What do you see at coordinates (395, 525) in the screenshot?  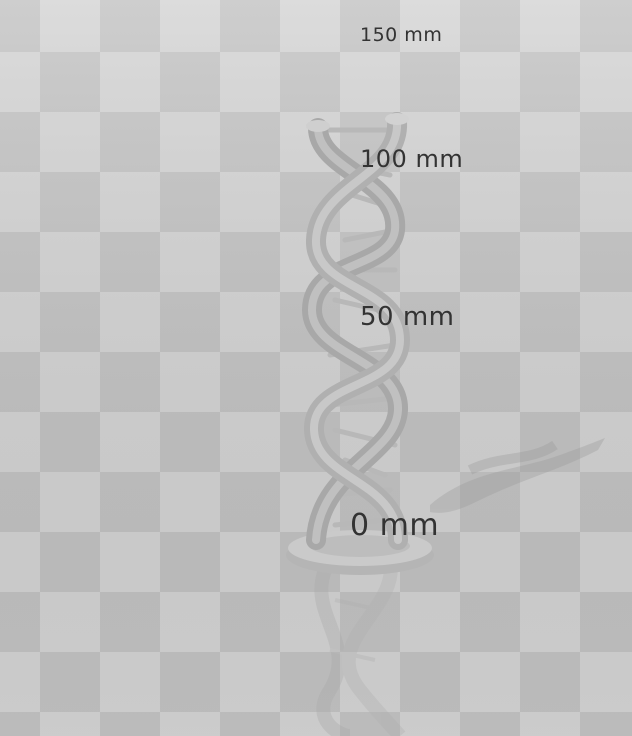 I see `height-scale-label-0: 0 mm` at bounding box center [395, 525].